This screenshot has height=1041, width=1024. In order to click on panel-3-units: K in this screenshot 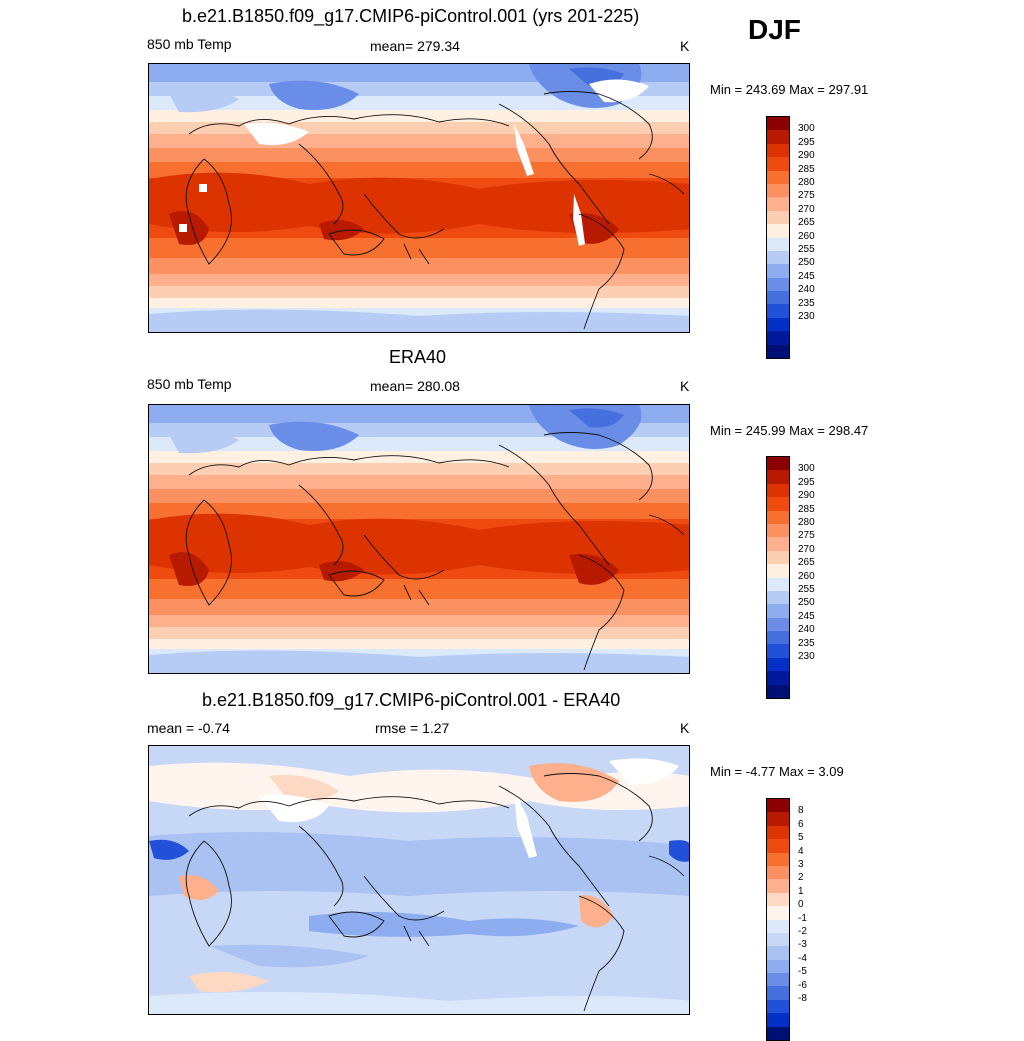, I will do `click(685, 728)`.